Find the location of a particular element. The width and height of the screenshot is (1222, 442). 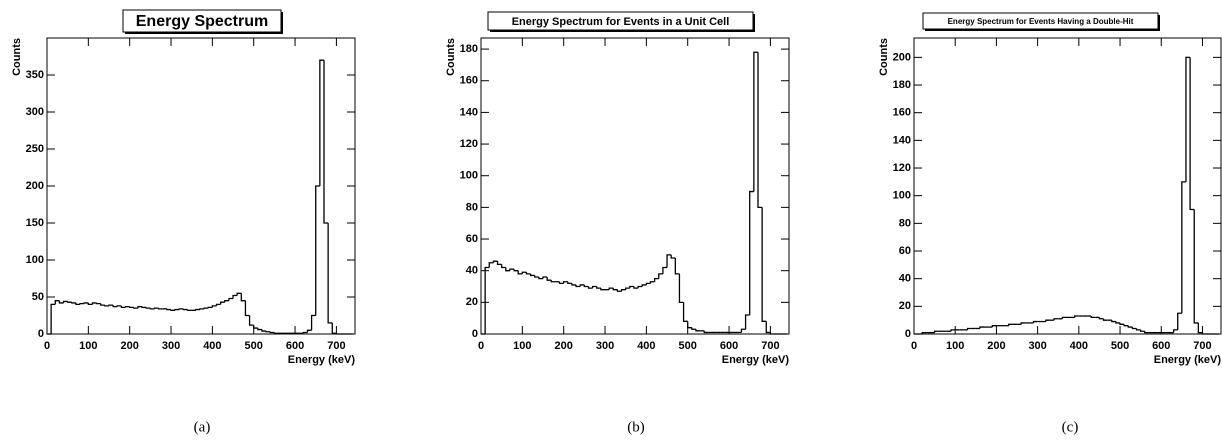

y-tick-label: 50 is located at coordinates (38, 297).